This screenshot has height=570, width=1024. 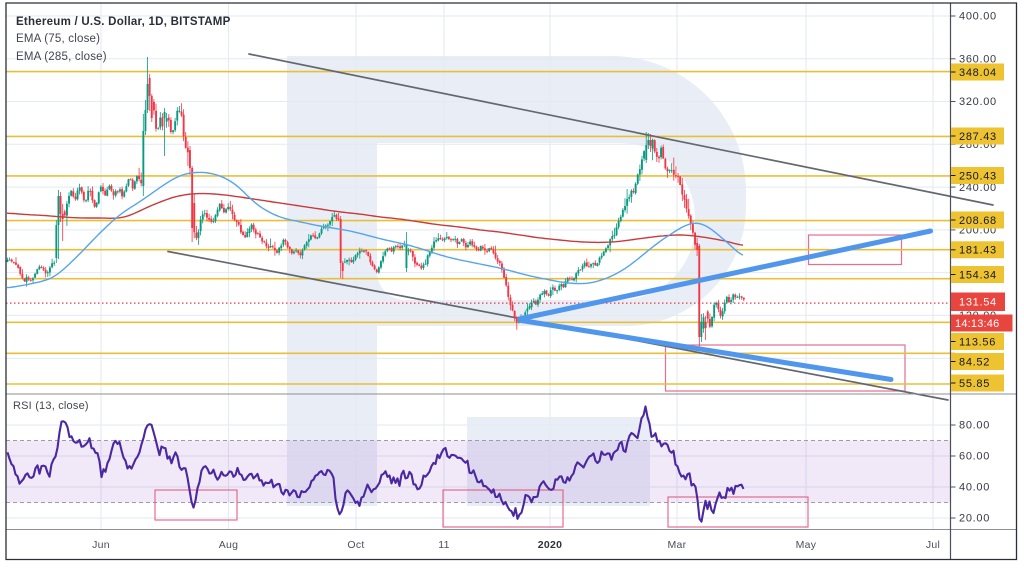 I want to click on svg-text: Jun, so click(x=101, y=545).